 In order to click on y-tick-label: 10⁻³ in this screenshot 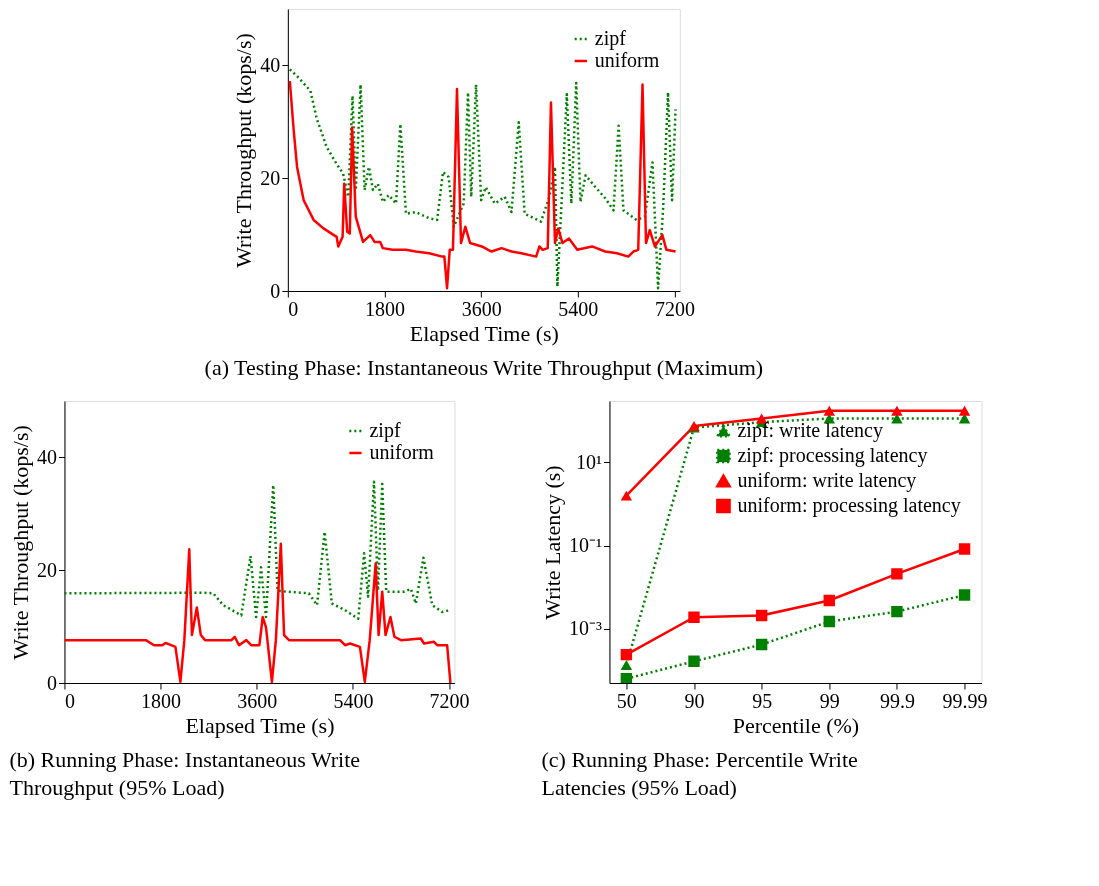, I will do `click(585, 628)`.